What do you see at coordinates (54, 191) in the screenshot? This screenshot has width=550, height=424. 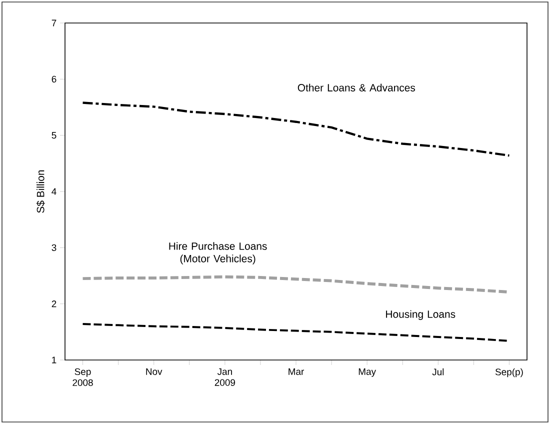 I see `y-tick-label: 4` at bounding box center [54, 191].